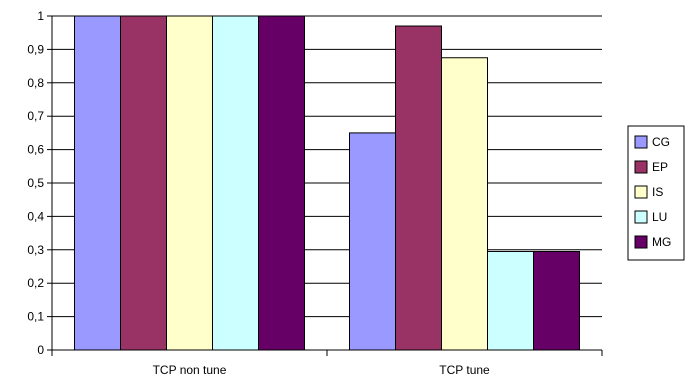 This screenshot has width=685, height=383. I want to click on y-tick-label: 1, so click(40, 16).